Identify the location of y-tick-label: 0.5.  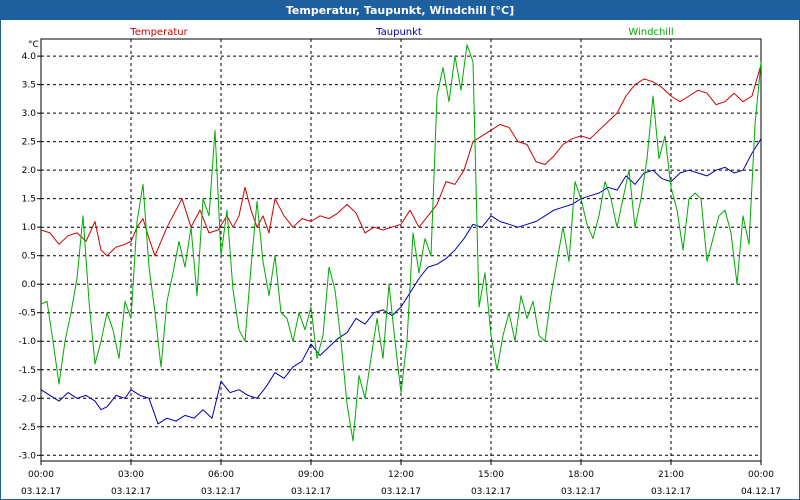
(29, 257).